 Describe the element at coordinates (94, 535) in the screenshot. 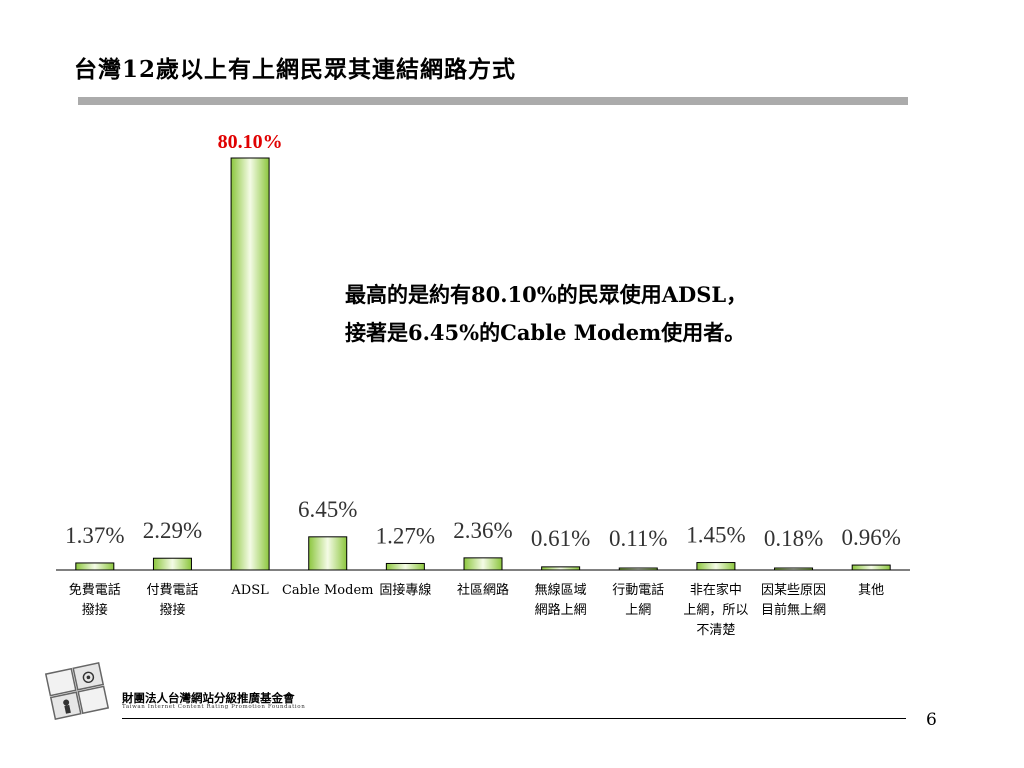

I see `value-label-0: 1.37%` at that location.